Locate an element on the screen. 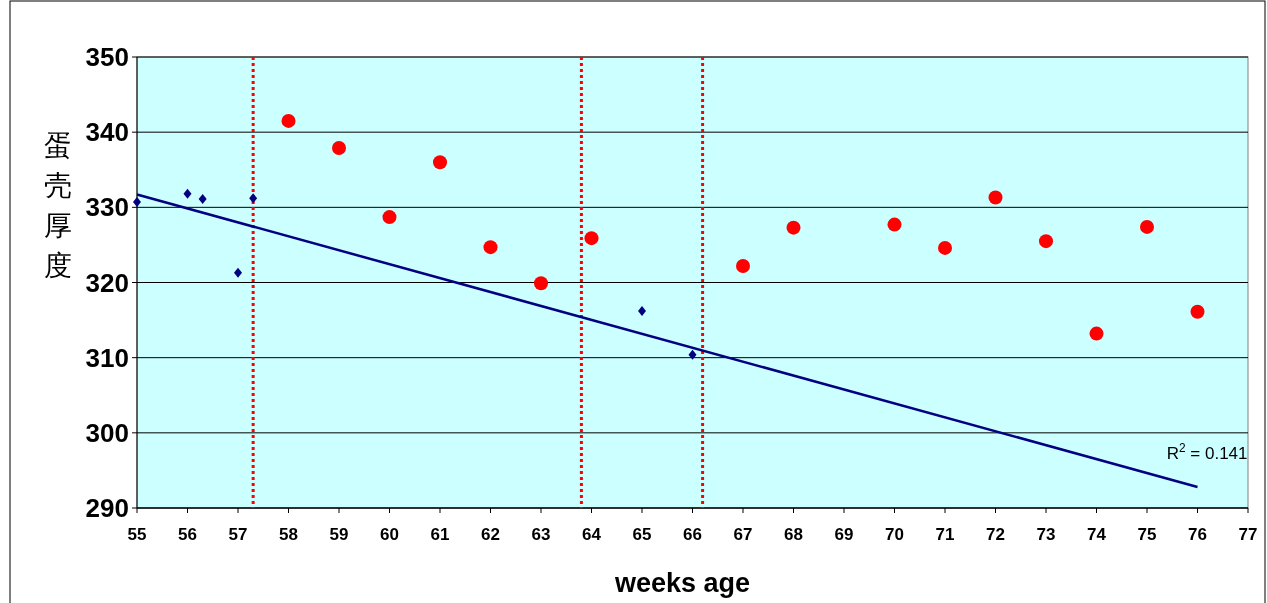 The height and width of the screenshot is (603, 1267). x-tick-label: 56 is located at coordinates (187, 534).